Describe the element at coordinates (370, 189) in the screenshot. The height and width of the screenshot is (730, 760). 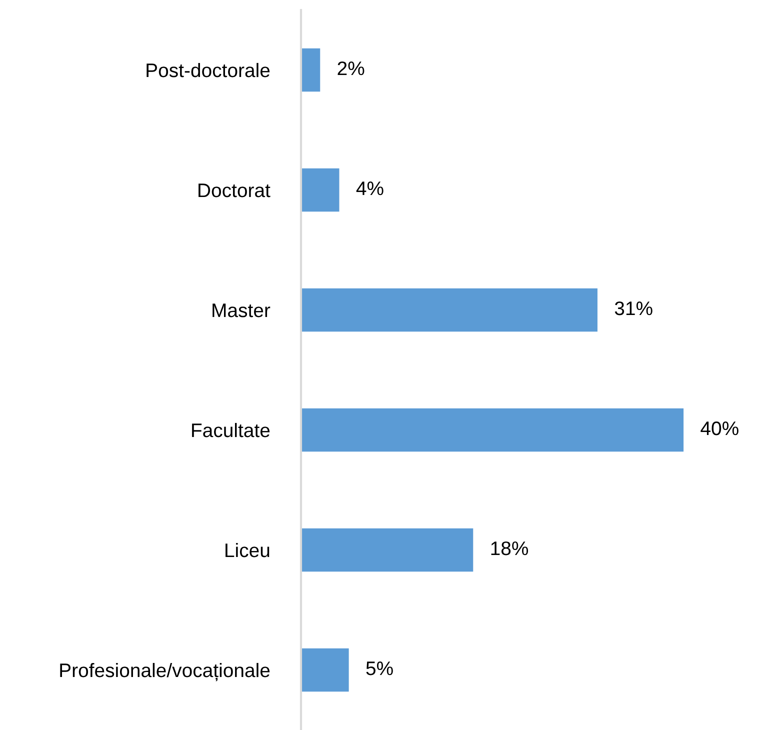
I see `data-label: 4%` at that location.